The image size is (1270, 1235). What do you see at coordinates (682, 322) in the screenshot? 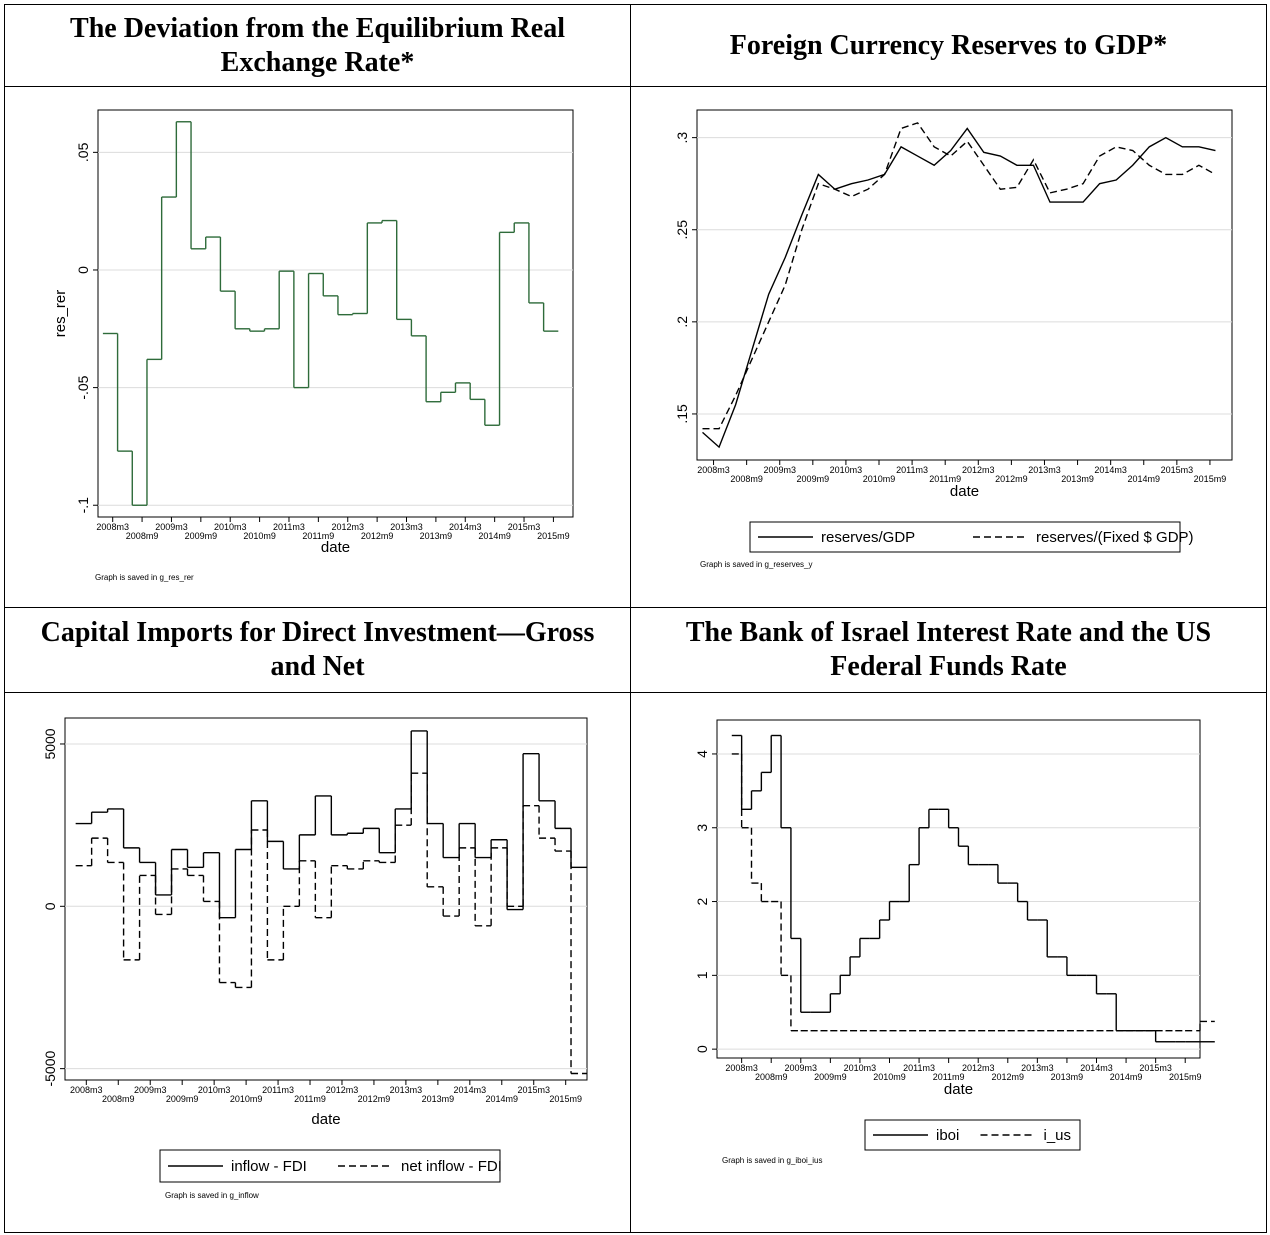
I see `y-tick-label: .2` at bounding box center [682, 322].